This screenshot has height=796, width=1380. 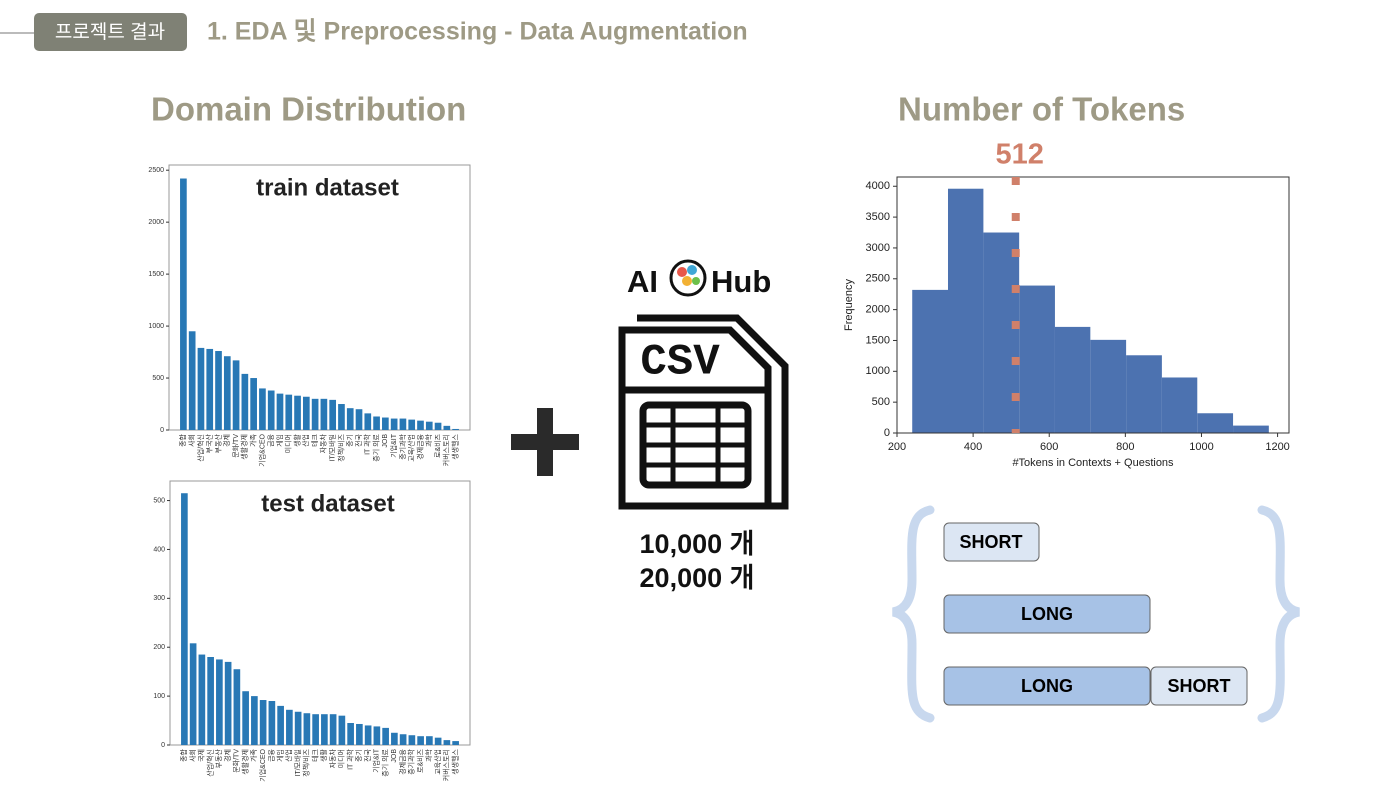 What do you see at coordinates (244, 762) in the screenshot?
I see `x-tick-label: 생활경제` at bounding box center [244, 762].